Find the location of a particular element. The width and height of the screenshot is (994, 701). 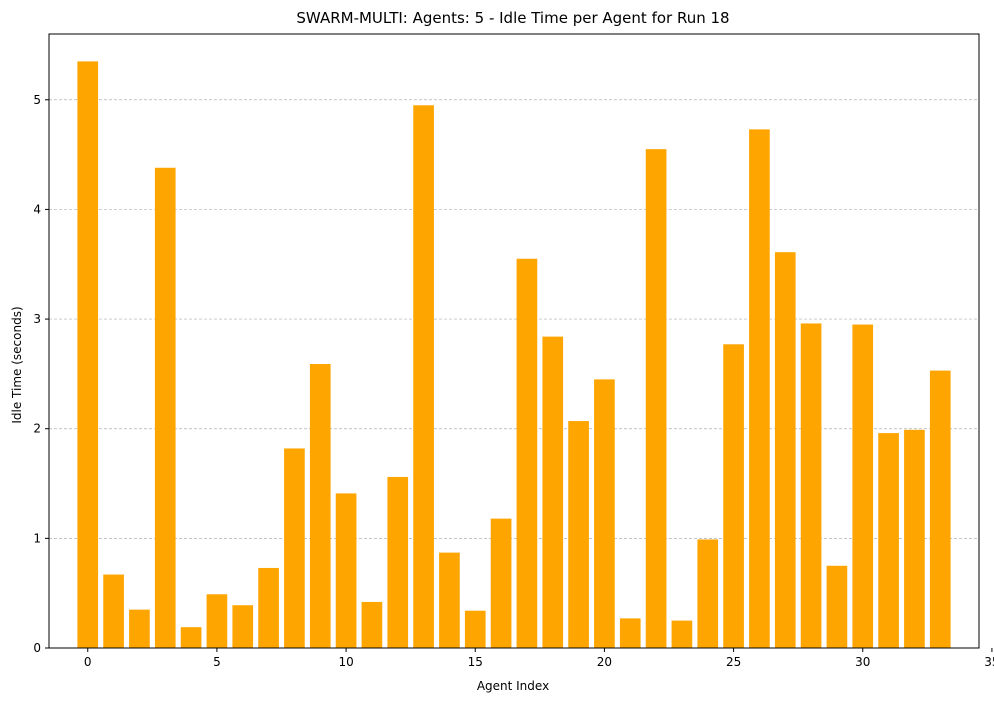

y-axis-label: Idle Time (seconds) is located at coordinates (17, 364).